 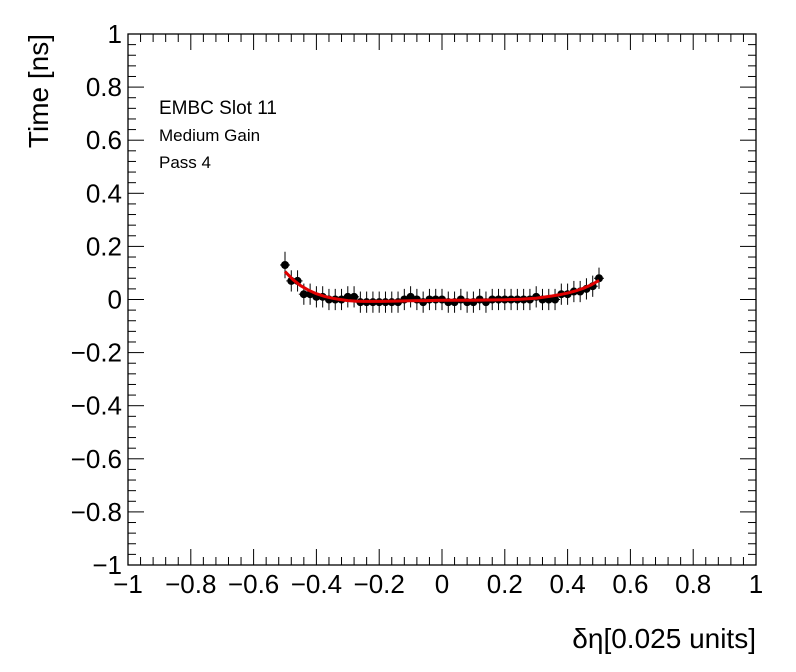 I want to click on x-tick-label: 0.6, so click(x=630, y=584).